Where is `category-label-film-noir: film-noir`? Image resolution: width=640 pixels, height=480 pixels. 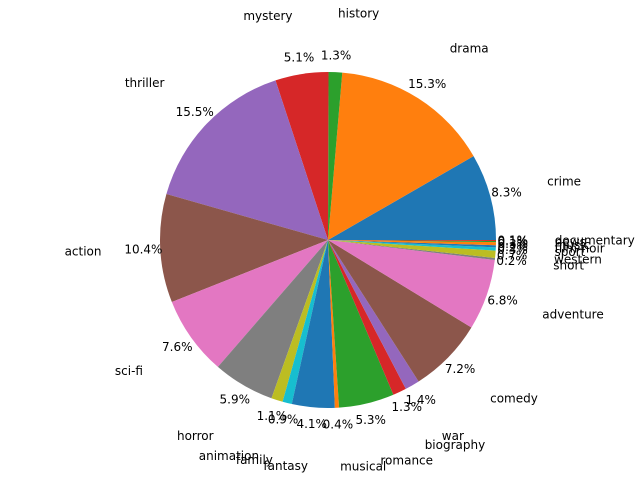 category-label-film-noir: film-noir is located at coordinates (580, 249).